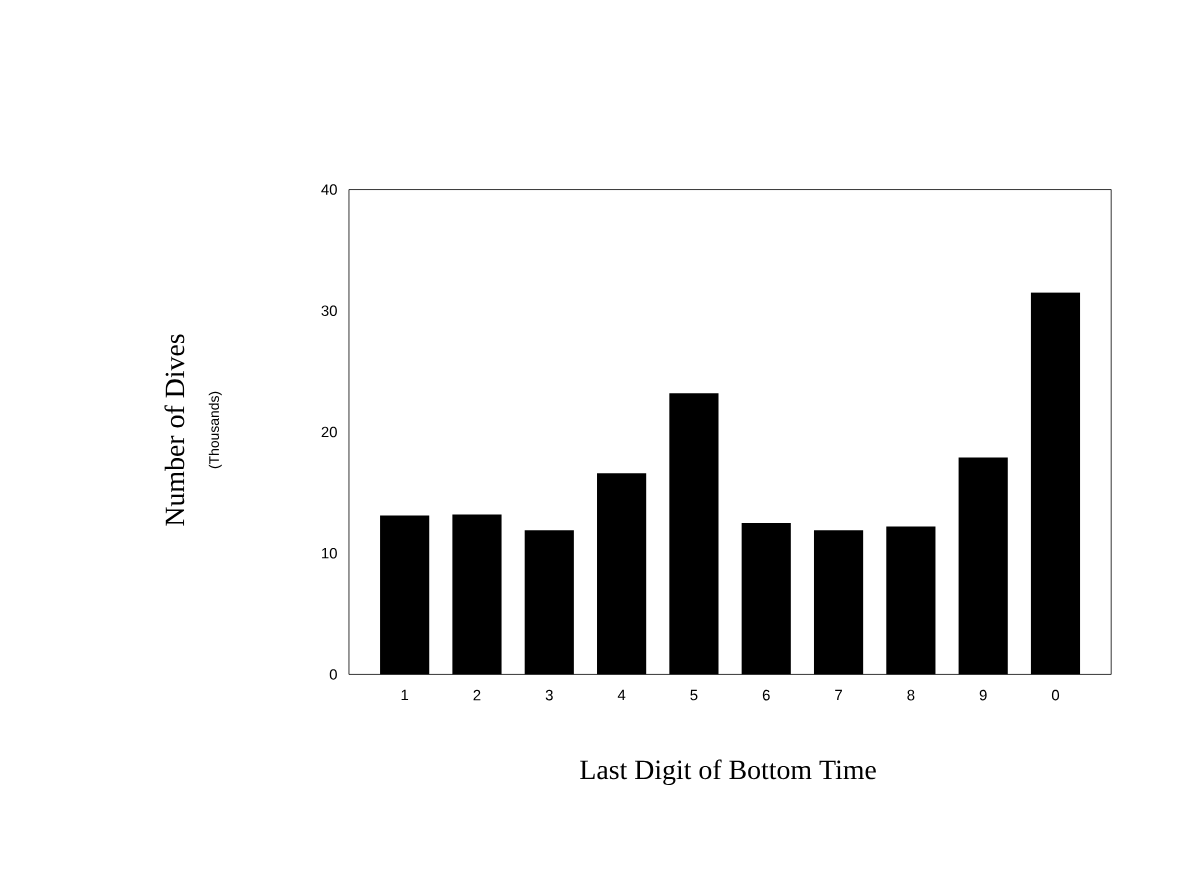 This screenshot has height=869, width=1188. Describe the element at coordinates (174, 430) in the screenshot. I see `y-axis-title: Number of Dives` at that location.